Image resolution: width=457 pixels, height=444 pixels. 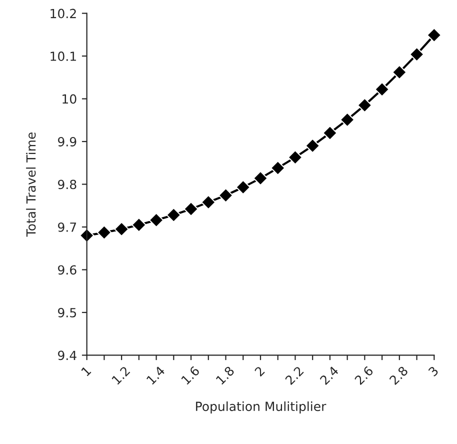 What do you see at coordinates (259, 371) in the screenshot?
I see `x-tick-label: 2` at bounding box center [259, 371].